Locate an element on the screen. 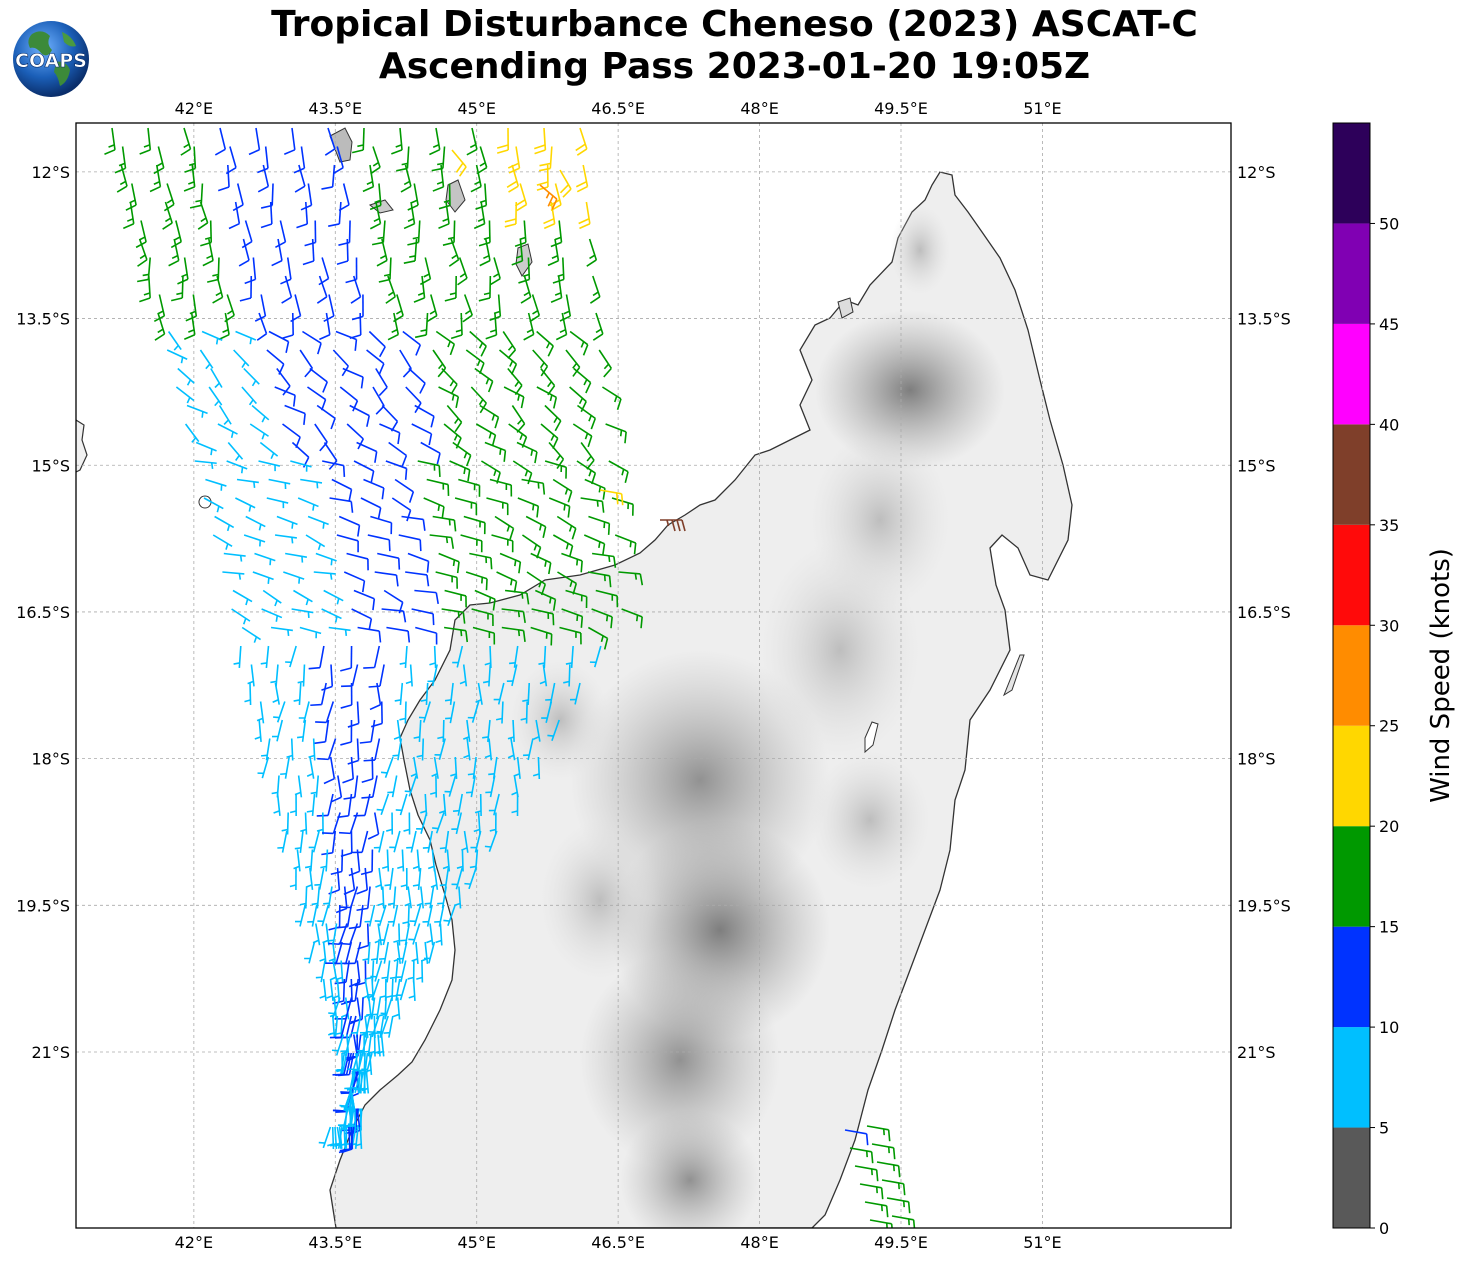 This screenshot has height=1264, width=1469. lon-tick-label-top: 49.5°E is located at coordinates (901, 108).